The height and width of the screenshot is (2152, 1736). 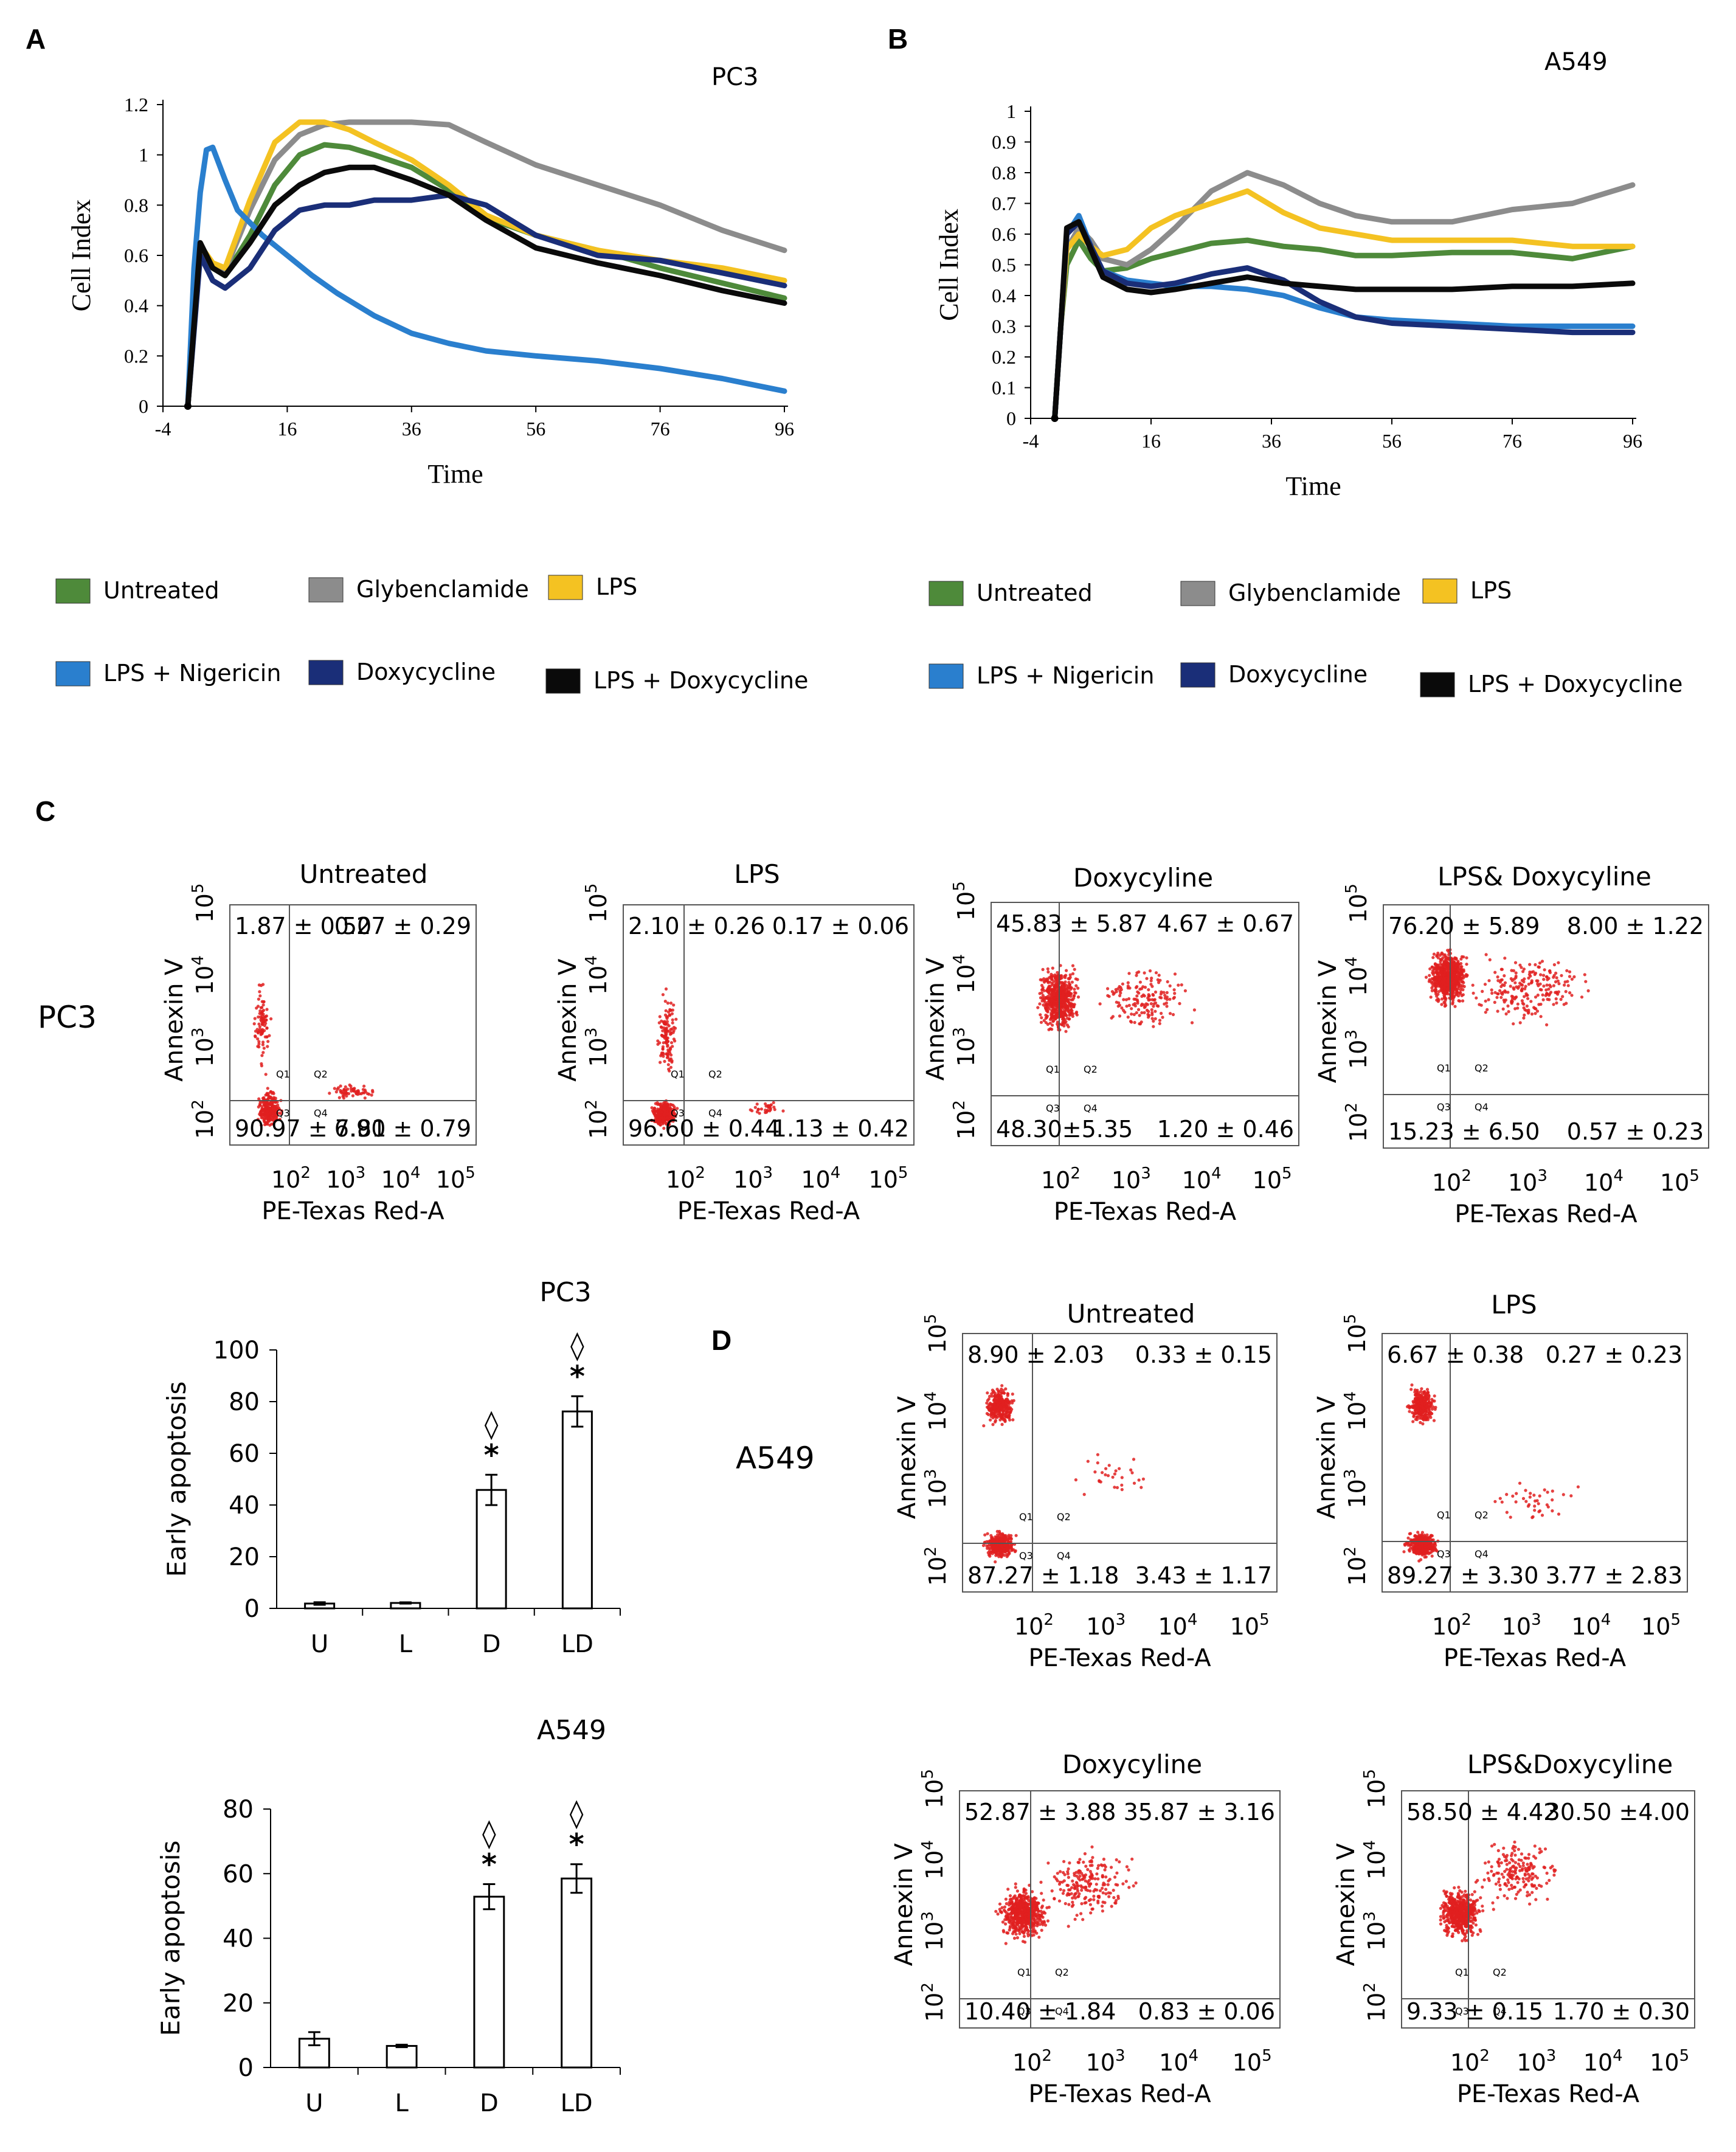 What do you see at coordinates (660, 429) in the screenshot?
I see `x-tick-label: 76` at bounding box center [660, 429].